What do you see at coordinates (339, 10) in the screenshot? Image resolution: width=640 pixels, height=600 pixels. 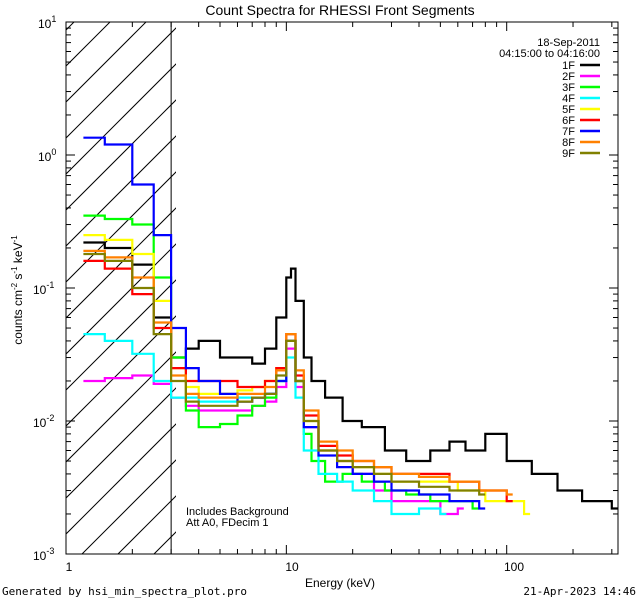 I see `chart-title: Count Spectra for RHESSI Front Segments` at bounding box center [339, 10].